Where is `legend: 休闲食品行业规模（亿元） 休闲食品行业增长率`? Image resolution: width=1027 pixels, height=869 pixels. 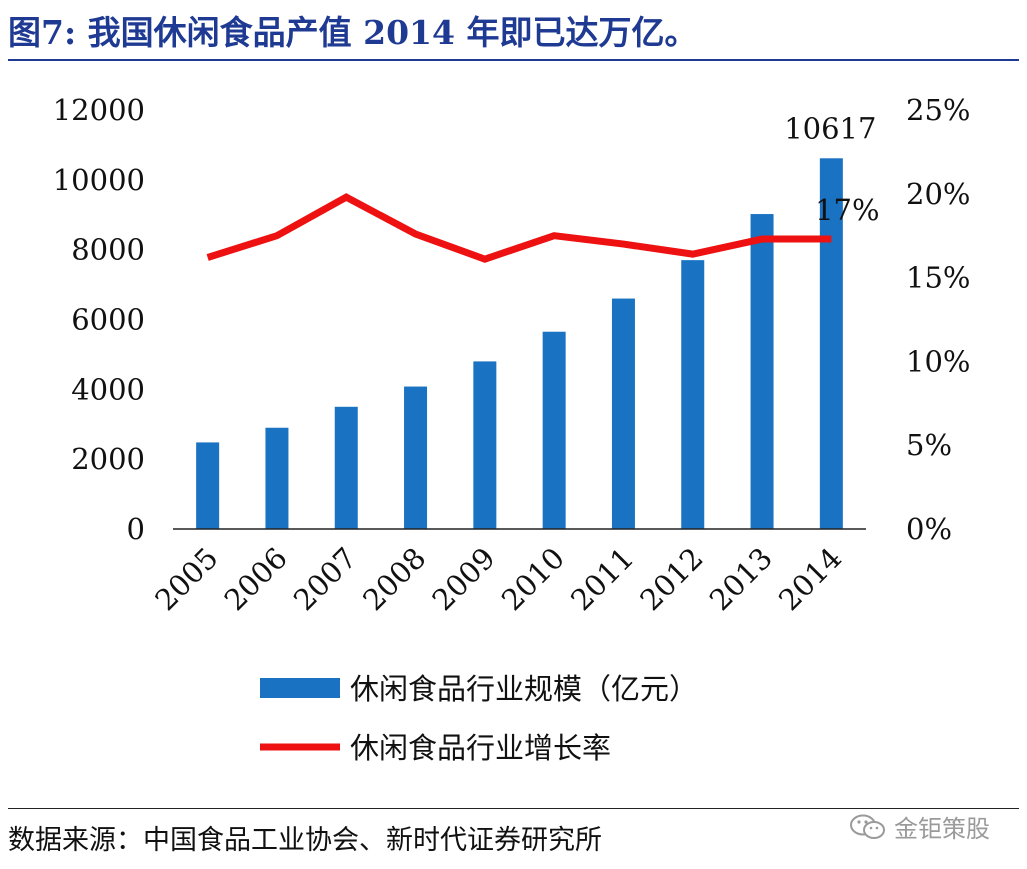
legend: 休闲食品行业规模（亿元） 休闲食品行业增长率 is located at coordinates (479, 718).